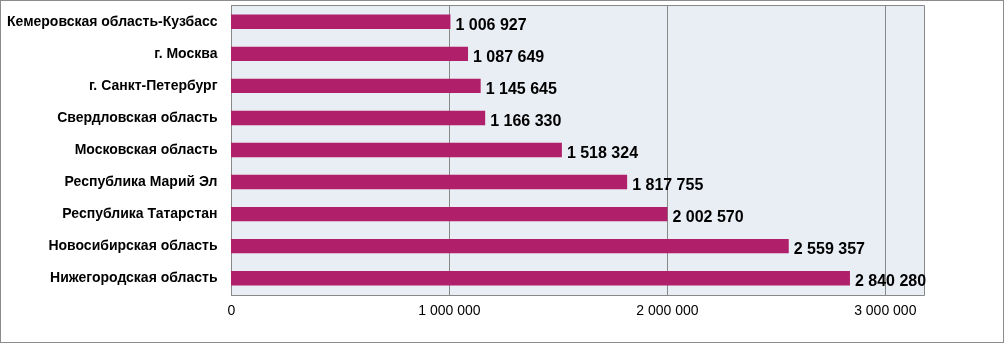 This screenshot has width=1004, height=343. What do you see at coordinates (521, 88) in the screenshot?
I see `data-label: 1 145 645` at bounding box center [521, 88].